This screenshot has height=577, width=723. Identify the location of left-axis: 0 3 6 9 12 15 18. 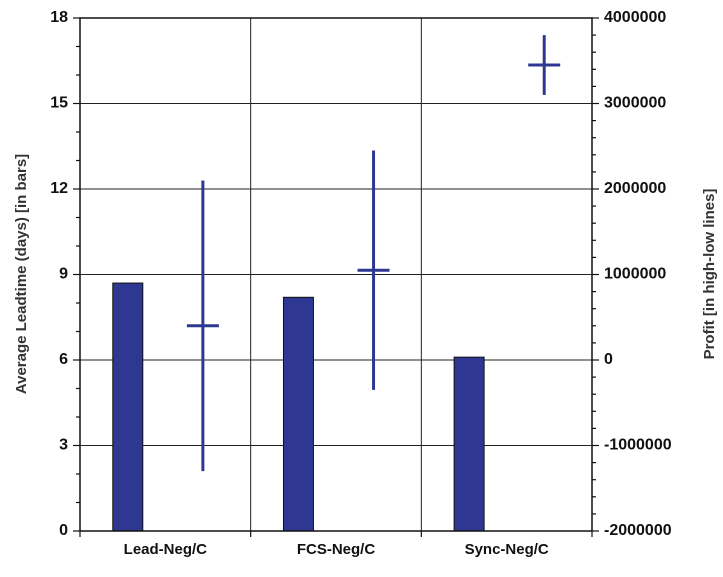
(65, 274).